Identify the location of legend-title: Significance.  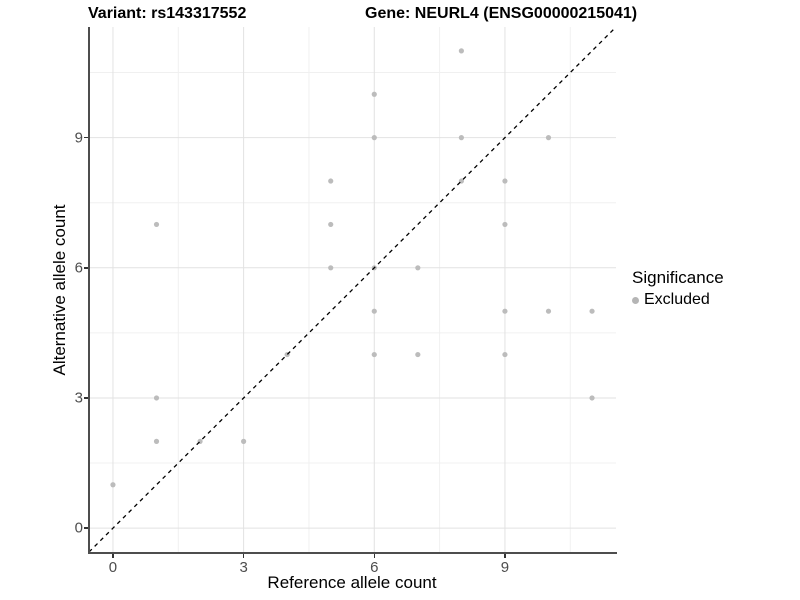
(678, 277).